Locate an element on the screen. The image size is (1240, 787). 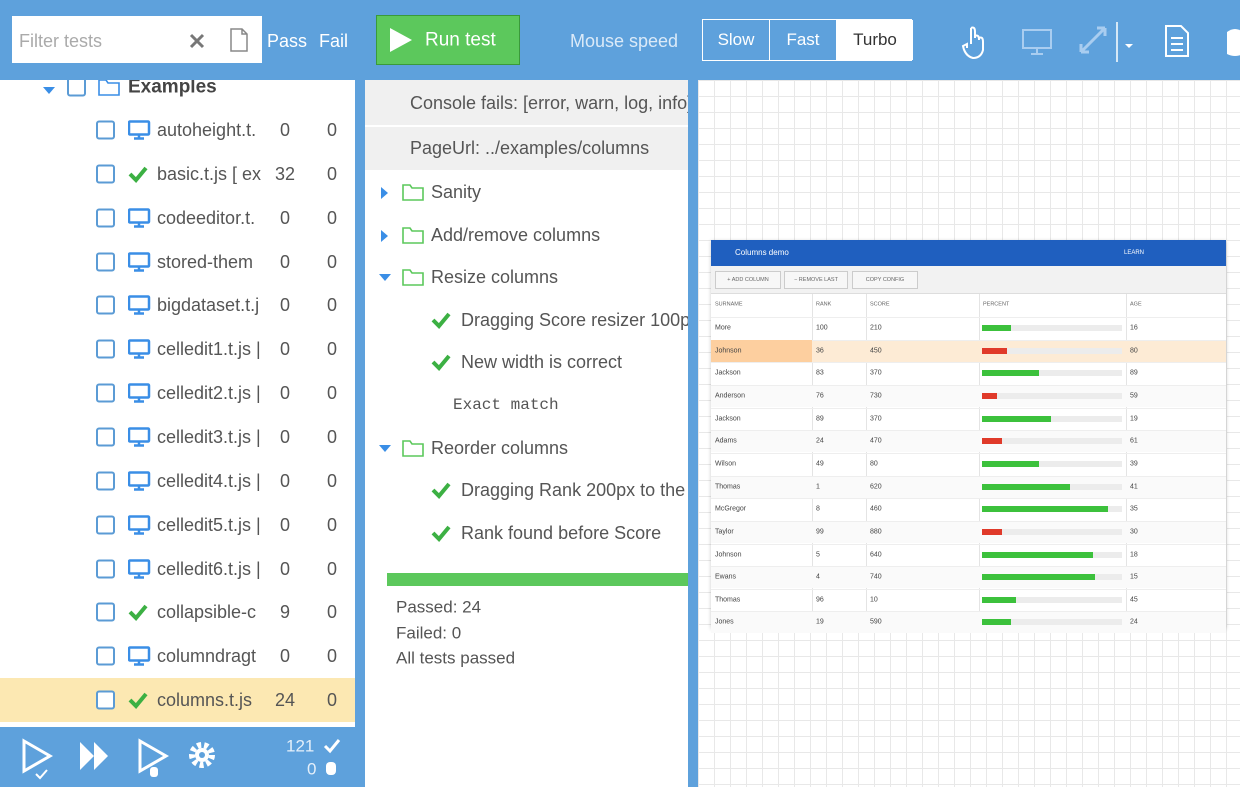
score-cell: 460 is located at coordinates (876, 509).